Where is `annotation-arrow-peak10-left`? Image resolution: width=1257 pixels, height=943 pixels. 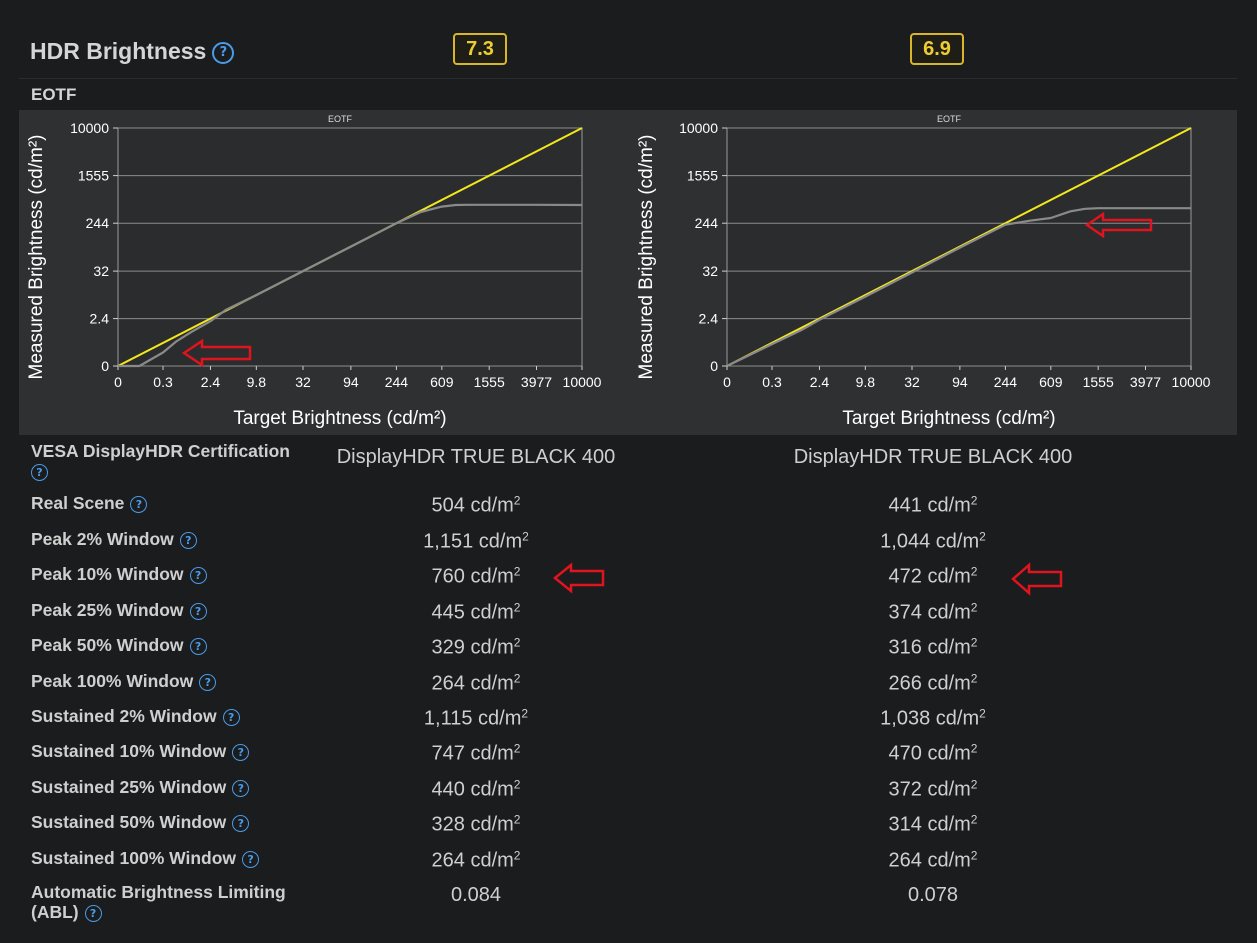 annotation-arrow-peak10-left is located at coordinates (579, 578).